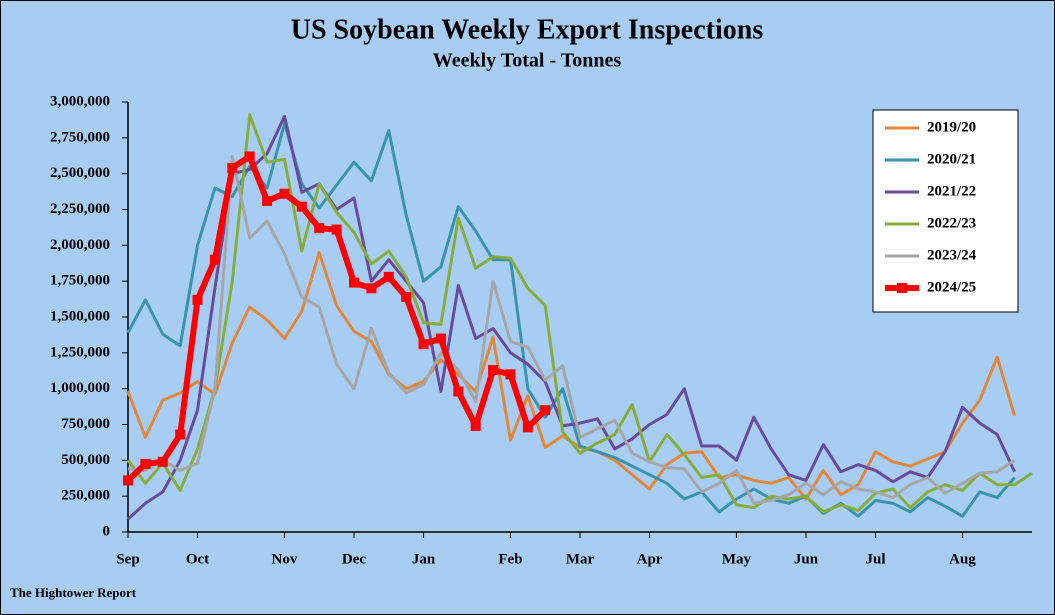 The image size is (1055, 615). I want to click on y-tick-label: 2,000,000, so click(80, 245).